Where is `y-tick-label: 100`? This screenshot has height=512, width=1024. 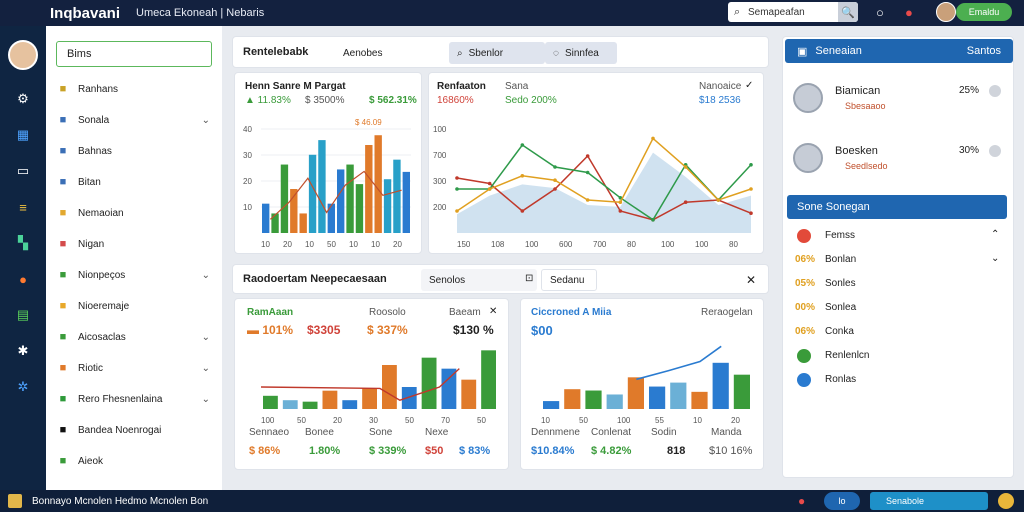
y-tick-label: 100 is located at coordinates (440, 129).